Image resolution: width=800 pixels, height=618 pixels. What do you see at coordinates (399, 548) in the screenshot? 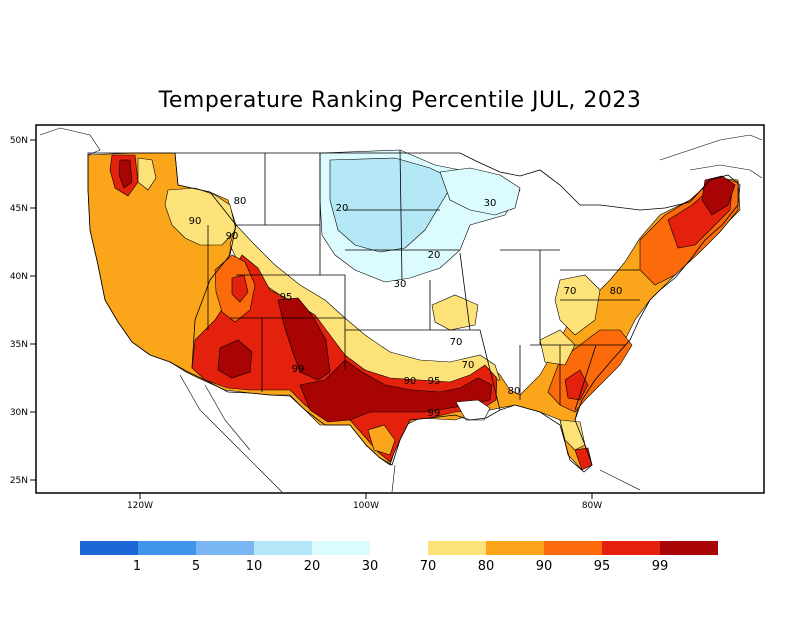
I see `legend-colorbar` at bounding box center [399, 548].